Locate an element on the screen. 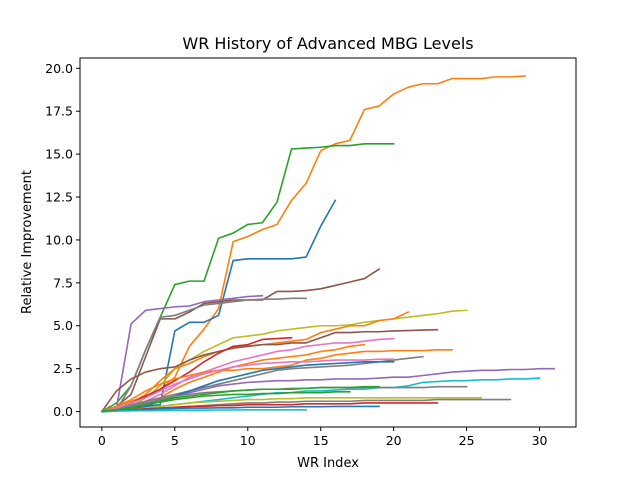 Image resolution: width=640 pixels, height=480 pixels. y-axis-label: Relative Improvement is located at coordinates (27, 242).